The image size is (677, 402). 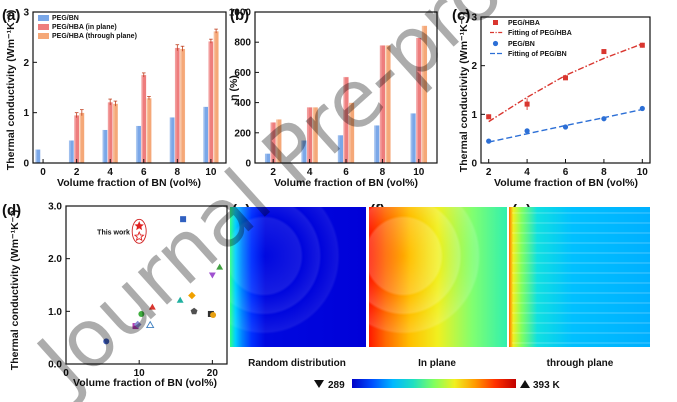 What do you see at coordinates (55, 207) in the screenshot?
I see `y-tick-label: 3.0` at bounding box center [55, 207].